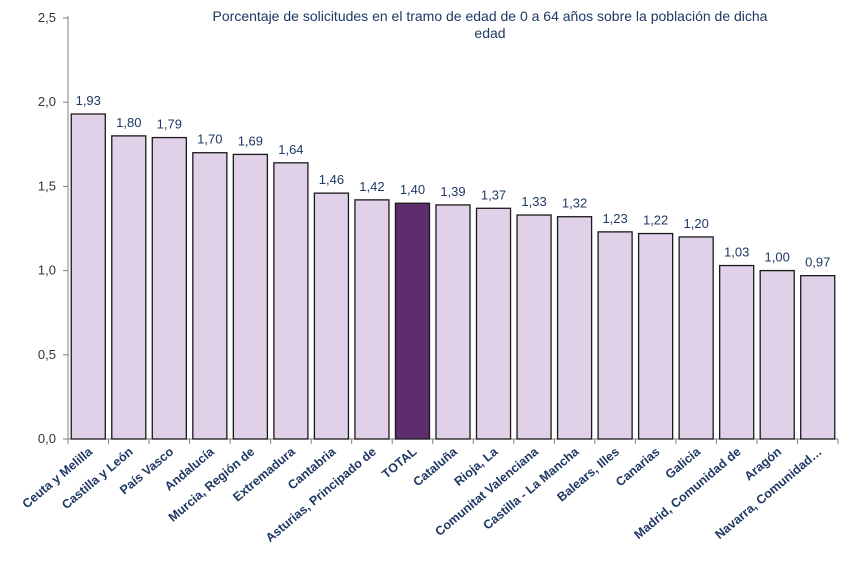  What do you see at coordinates (47, 17) in the screenshot?
I see `y-tick-label: 2,5` at bounding box center [47, 17].